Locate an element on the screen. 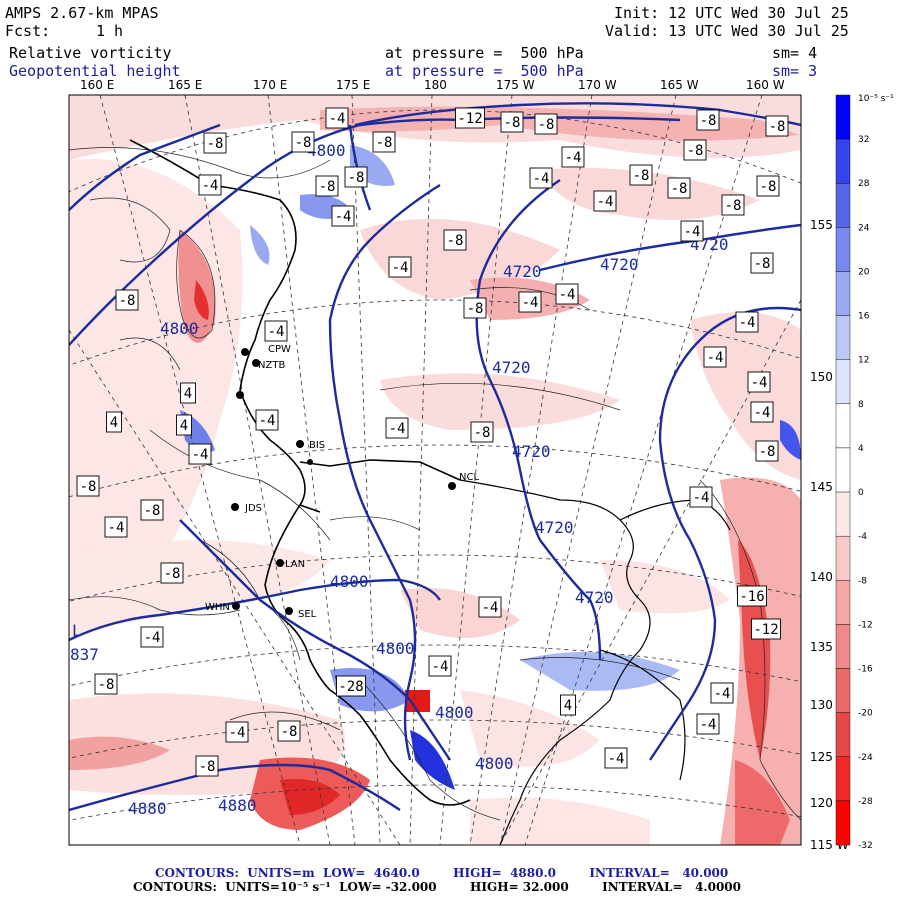 This screenshot has width=900, height=900. lon-label: 175 W is located at coordinates (515, 85).